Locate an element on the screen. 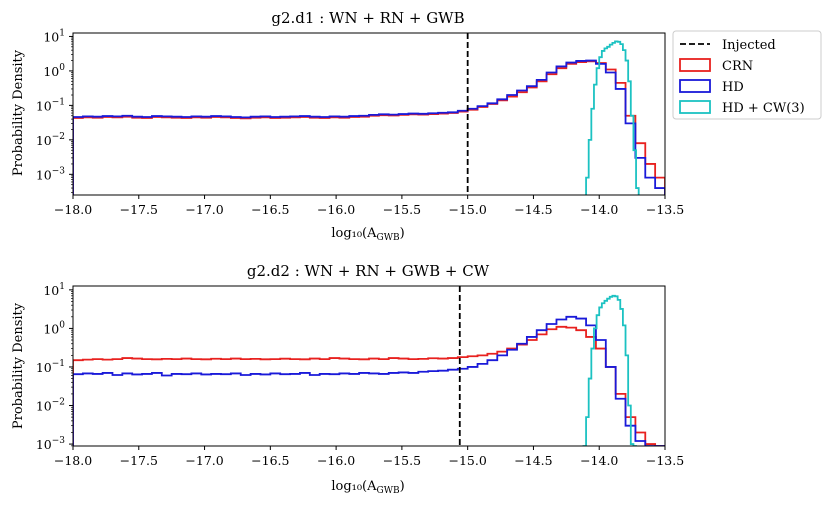  legend-item-injected: Injected is located at coordinates (728, 45).